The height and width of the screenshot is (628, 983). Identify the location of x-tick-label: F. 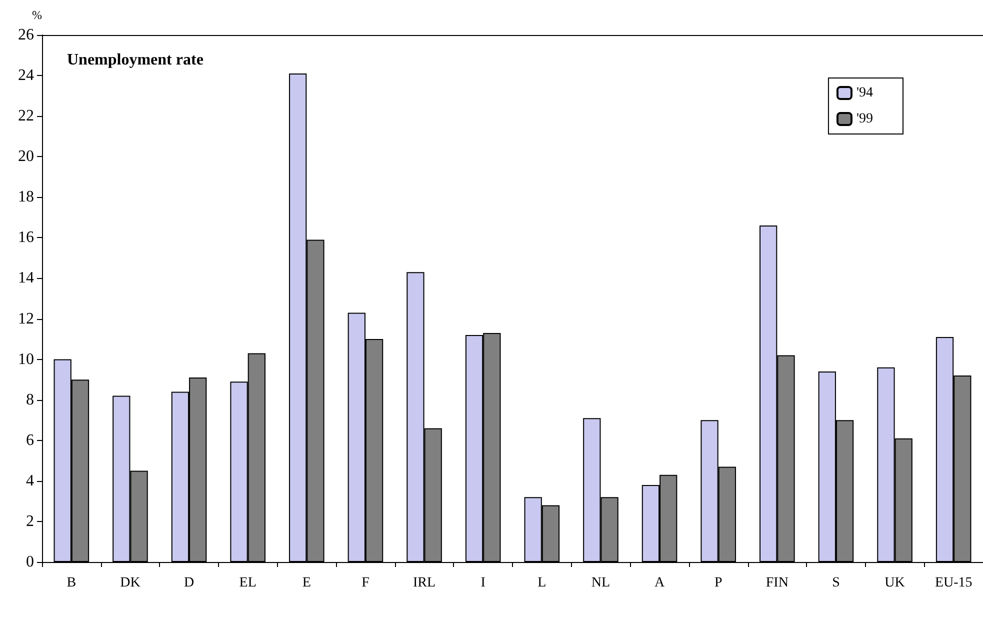
(366, 583).